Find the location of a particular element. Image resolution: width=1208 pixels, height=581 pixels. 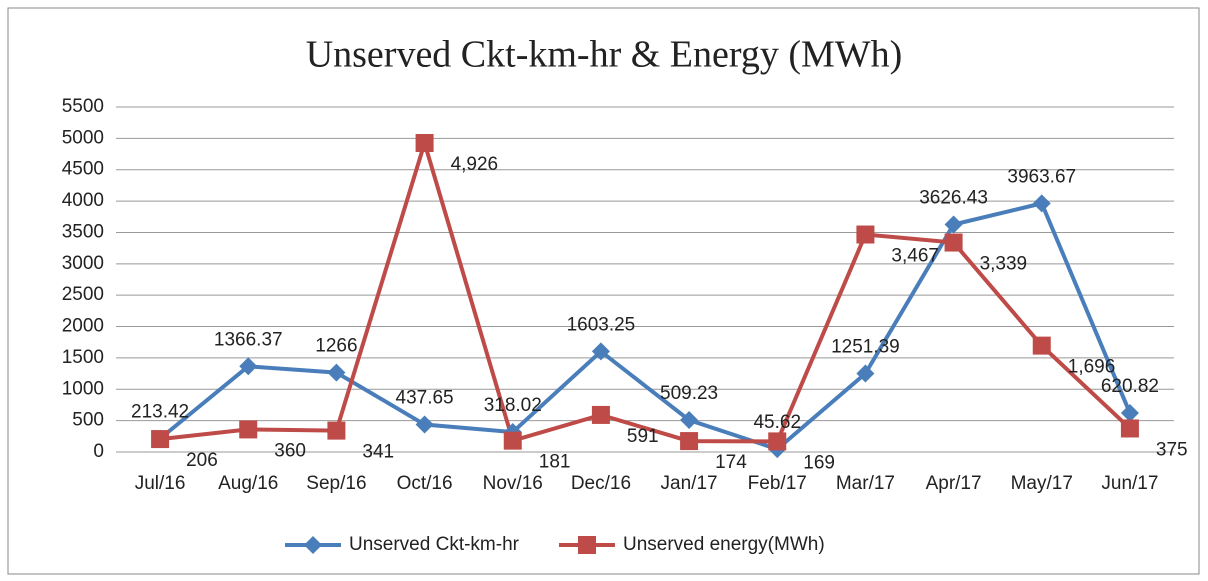

data-label: 1,696 is located at coordinates (1092, 367).